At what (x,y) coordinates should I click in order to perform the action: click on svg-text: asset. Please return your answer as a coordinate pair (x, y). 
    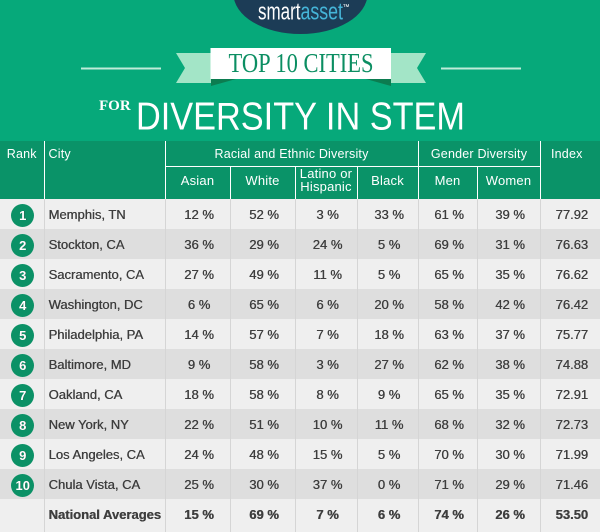
    Looking at the image, I should click on (322, 13).